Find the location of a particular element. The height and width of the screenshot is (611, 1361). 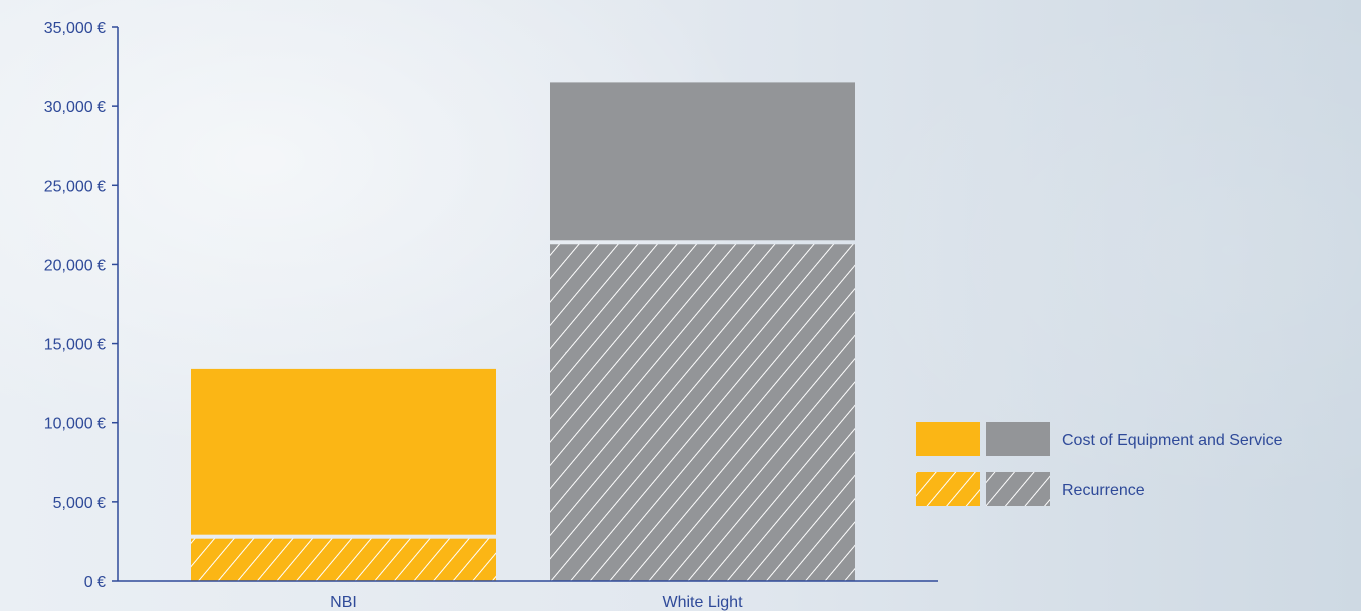

bar-nbi-recurrence is located at coordinates (343, 559).